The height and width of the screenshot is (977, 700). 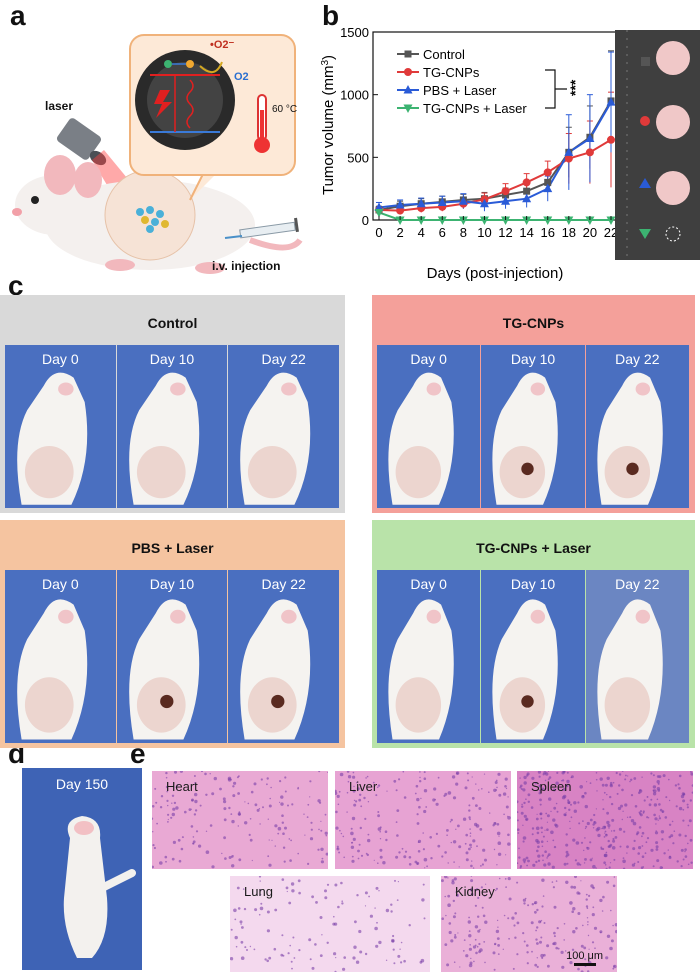 What do you see at coordinates (378, 232) in the screenshot?
I see `x-tick-label: 0` at bounding box center [378, 232].